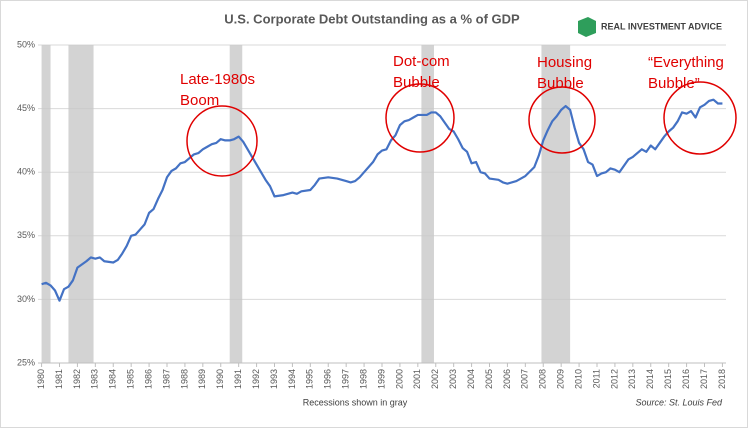 This screenshot has height=428, width=748. I want to click on x-tick-label: 1994, so click(292, 379).